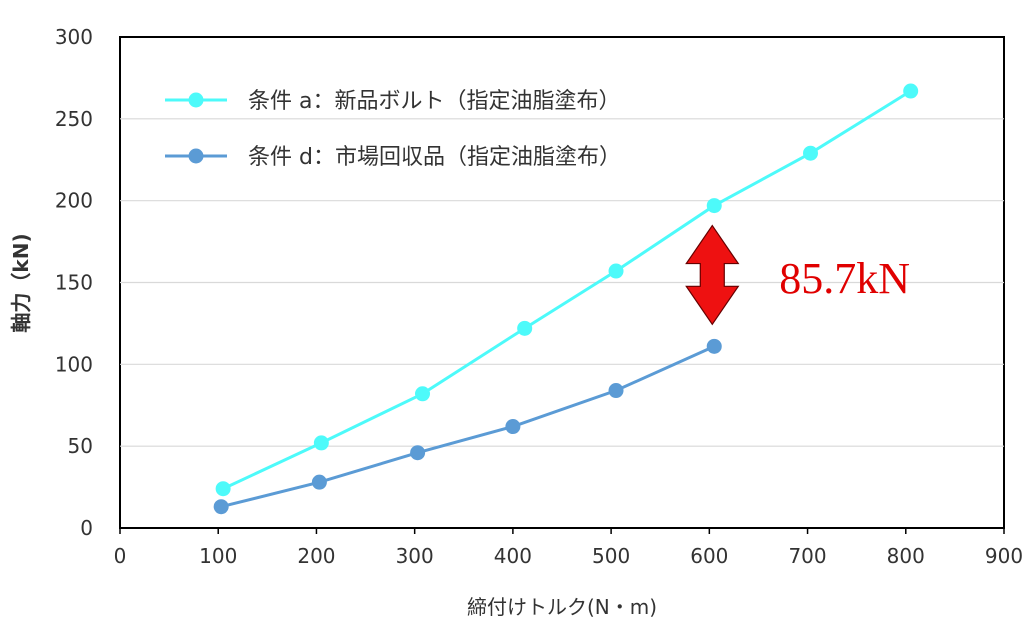 The width and height of the screenshot is (1029, 637). I want to click on annotation: 85.7kN, so click(797, 275).